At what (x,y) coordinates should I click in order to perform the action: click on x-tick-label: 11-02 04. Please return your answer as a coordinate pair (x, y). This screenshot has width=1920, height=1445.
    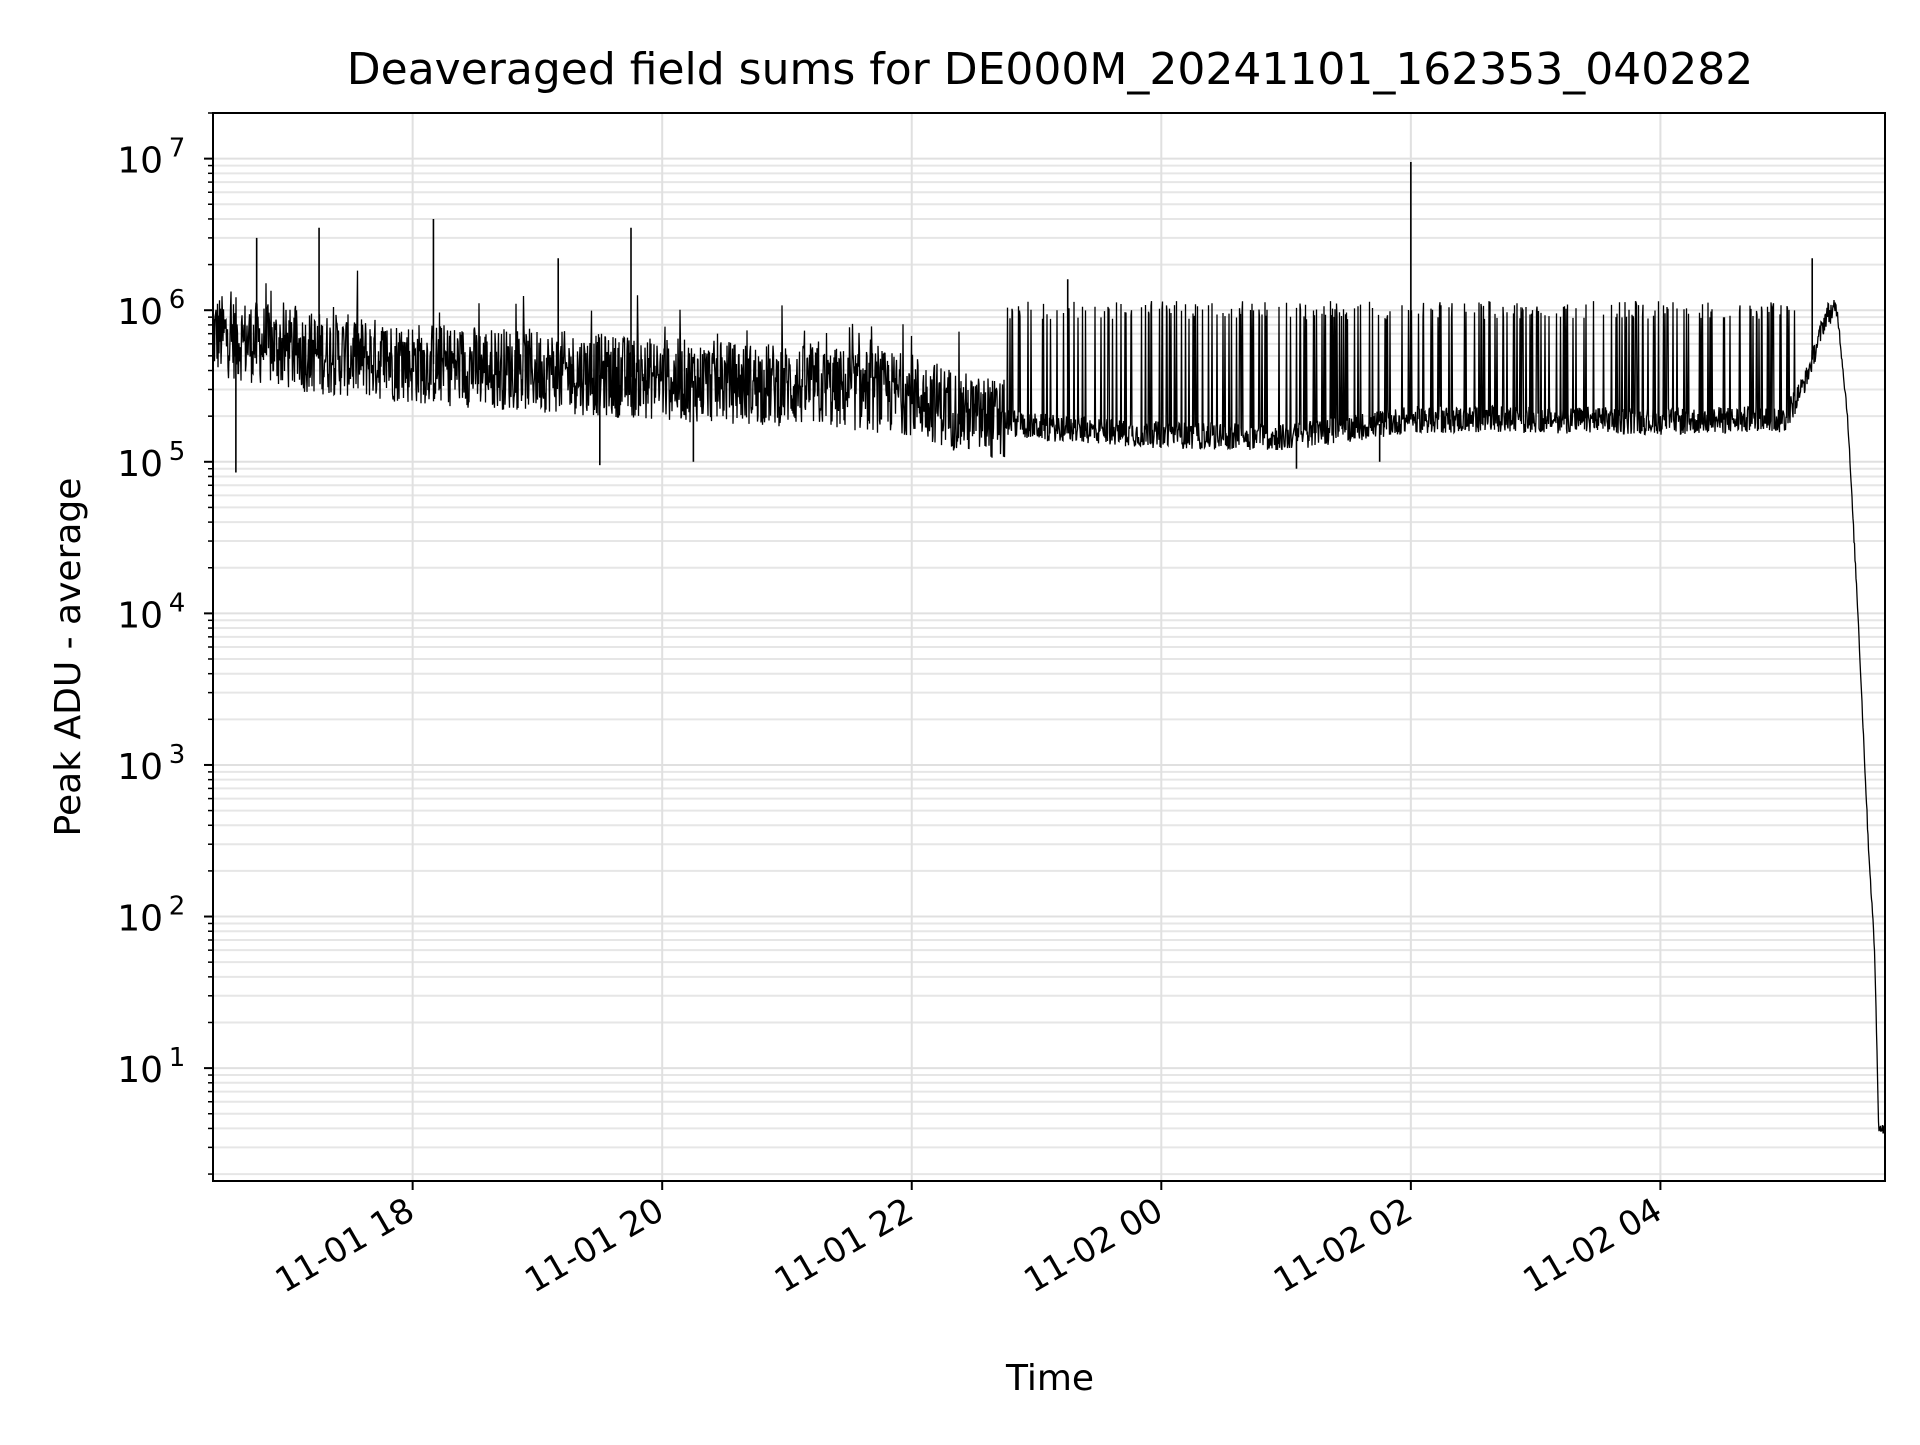
    Looking at the image, I should click on (1593, 1245).